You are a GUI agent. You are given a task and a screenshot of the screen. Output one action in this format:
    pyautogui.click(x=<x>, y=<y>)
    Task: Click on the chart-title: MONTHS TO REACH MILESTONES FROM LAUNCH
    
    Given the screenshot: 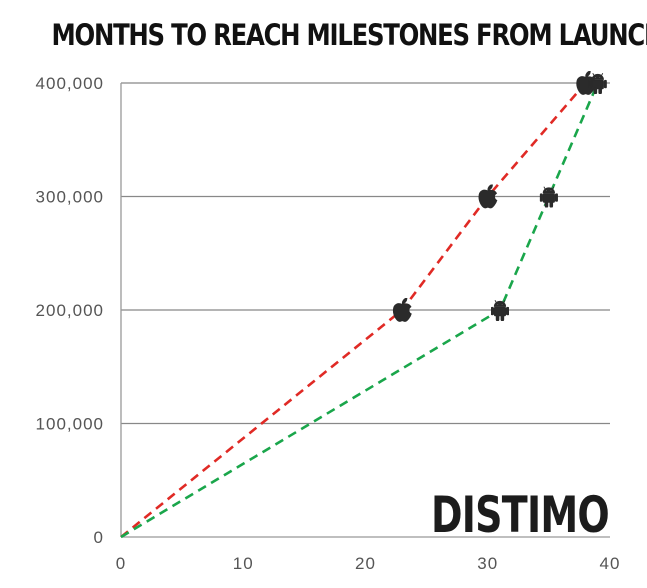 What is the action you would take?
    pyautogui.click(x=349, y=35)
    